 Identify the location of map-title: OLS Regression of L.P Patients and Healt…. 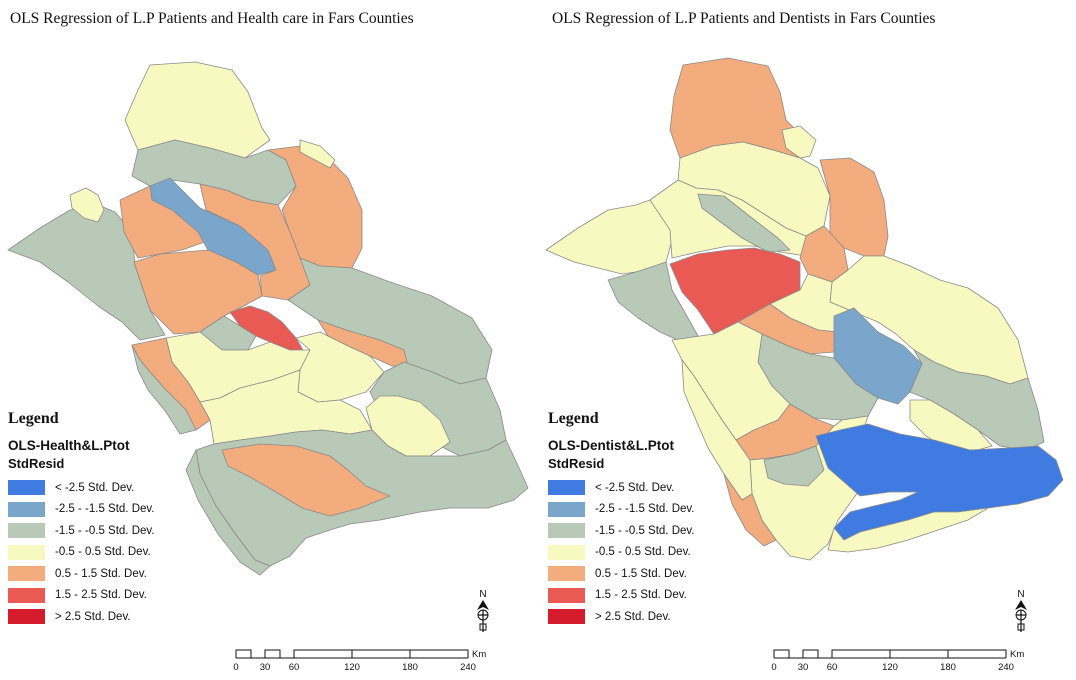
(212, 18).